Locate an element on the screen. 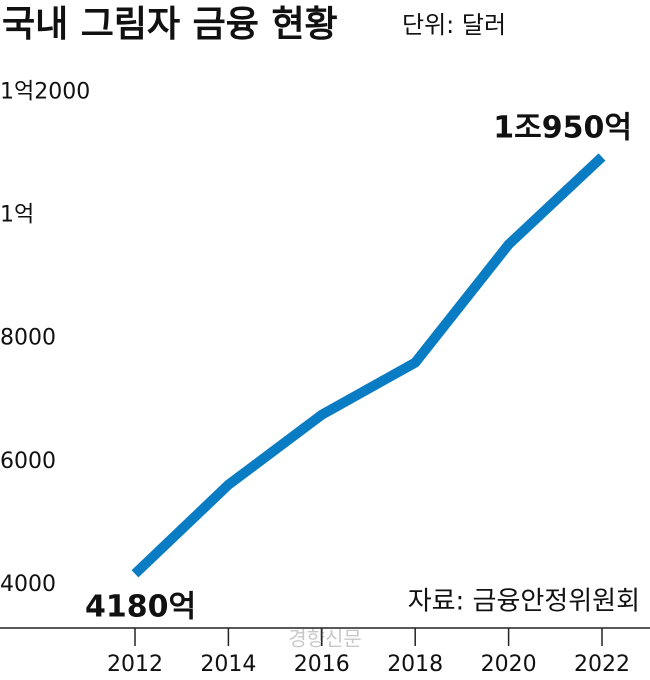  y-tick-label: 1억 is located at coordinates (17, 214).